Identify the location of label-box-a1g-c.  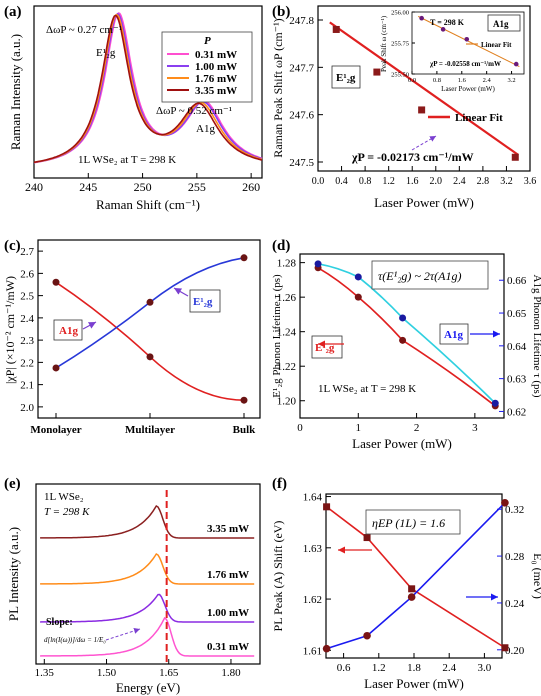
(68, 330).